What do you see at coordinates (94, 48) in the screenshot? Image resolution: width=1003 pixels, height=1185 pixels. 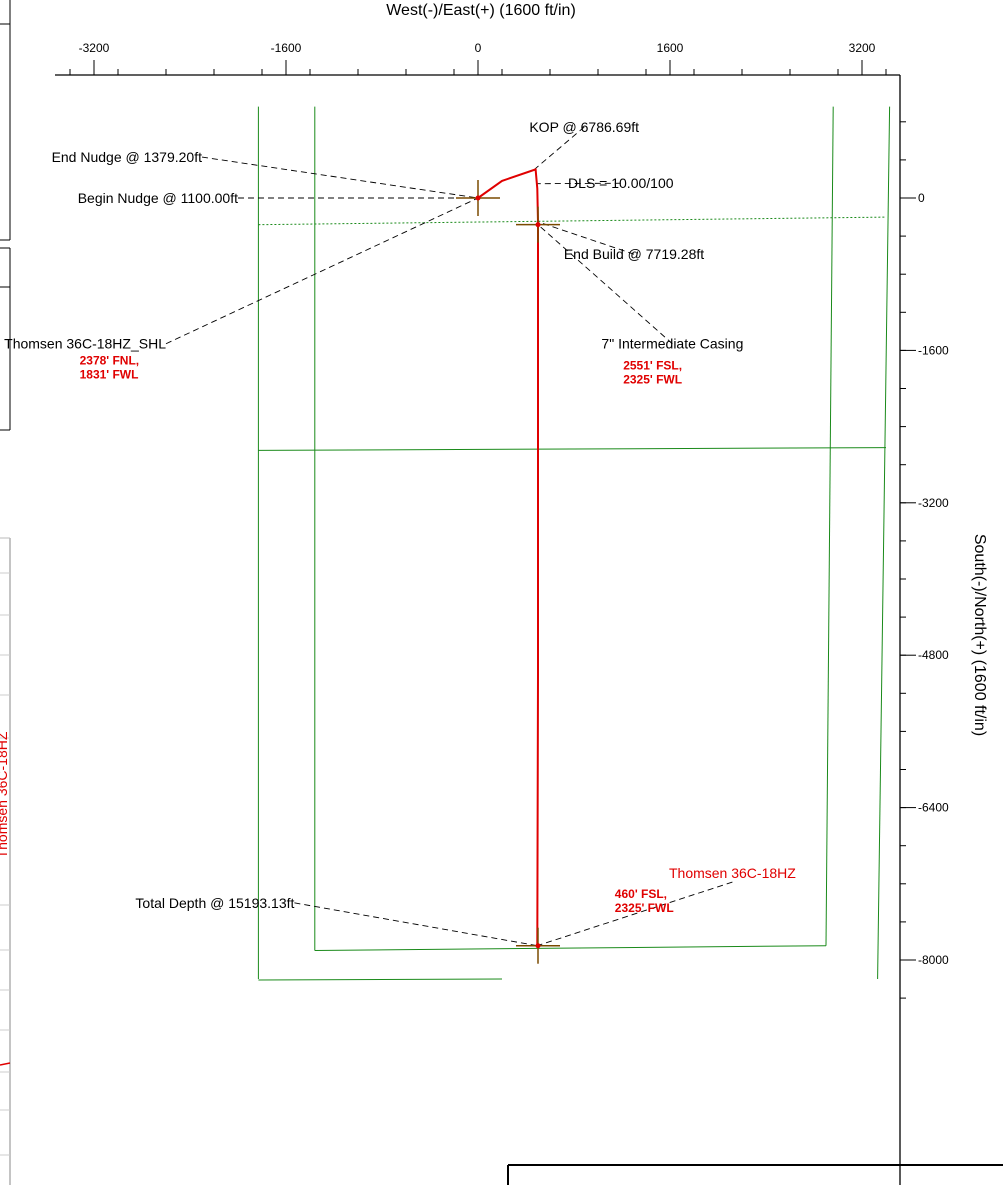 I see `x-tick-label: -3200` at bounding box center [94, 48].